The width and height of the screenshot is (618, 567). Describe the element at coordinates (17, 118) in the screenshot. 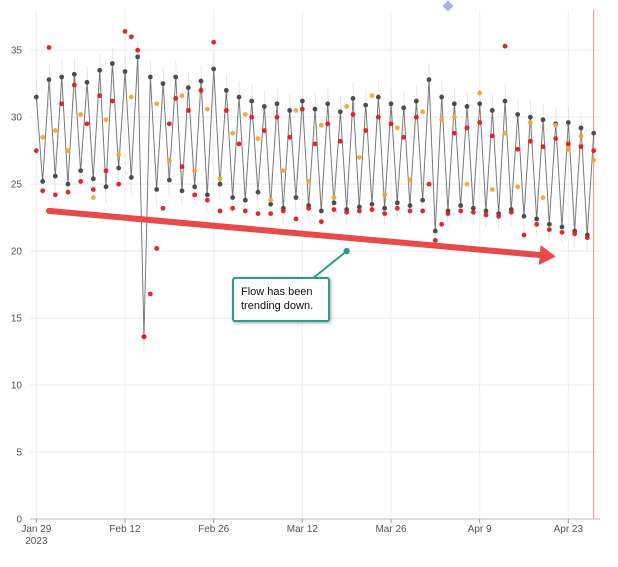

I see `y-tick-label: 30` at that location.